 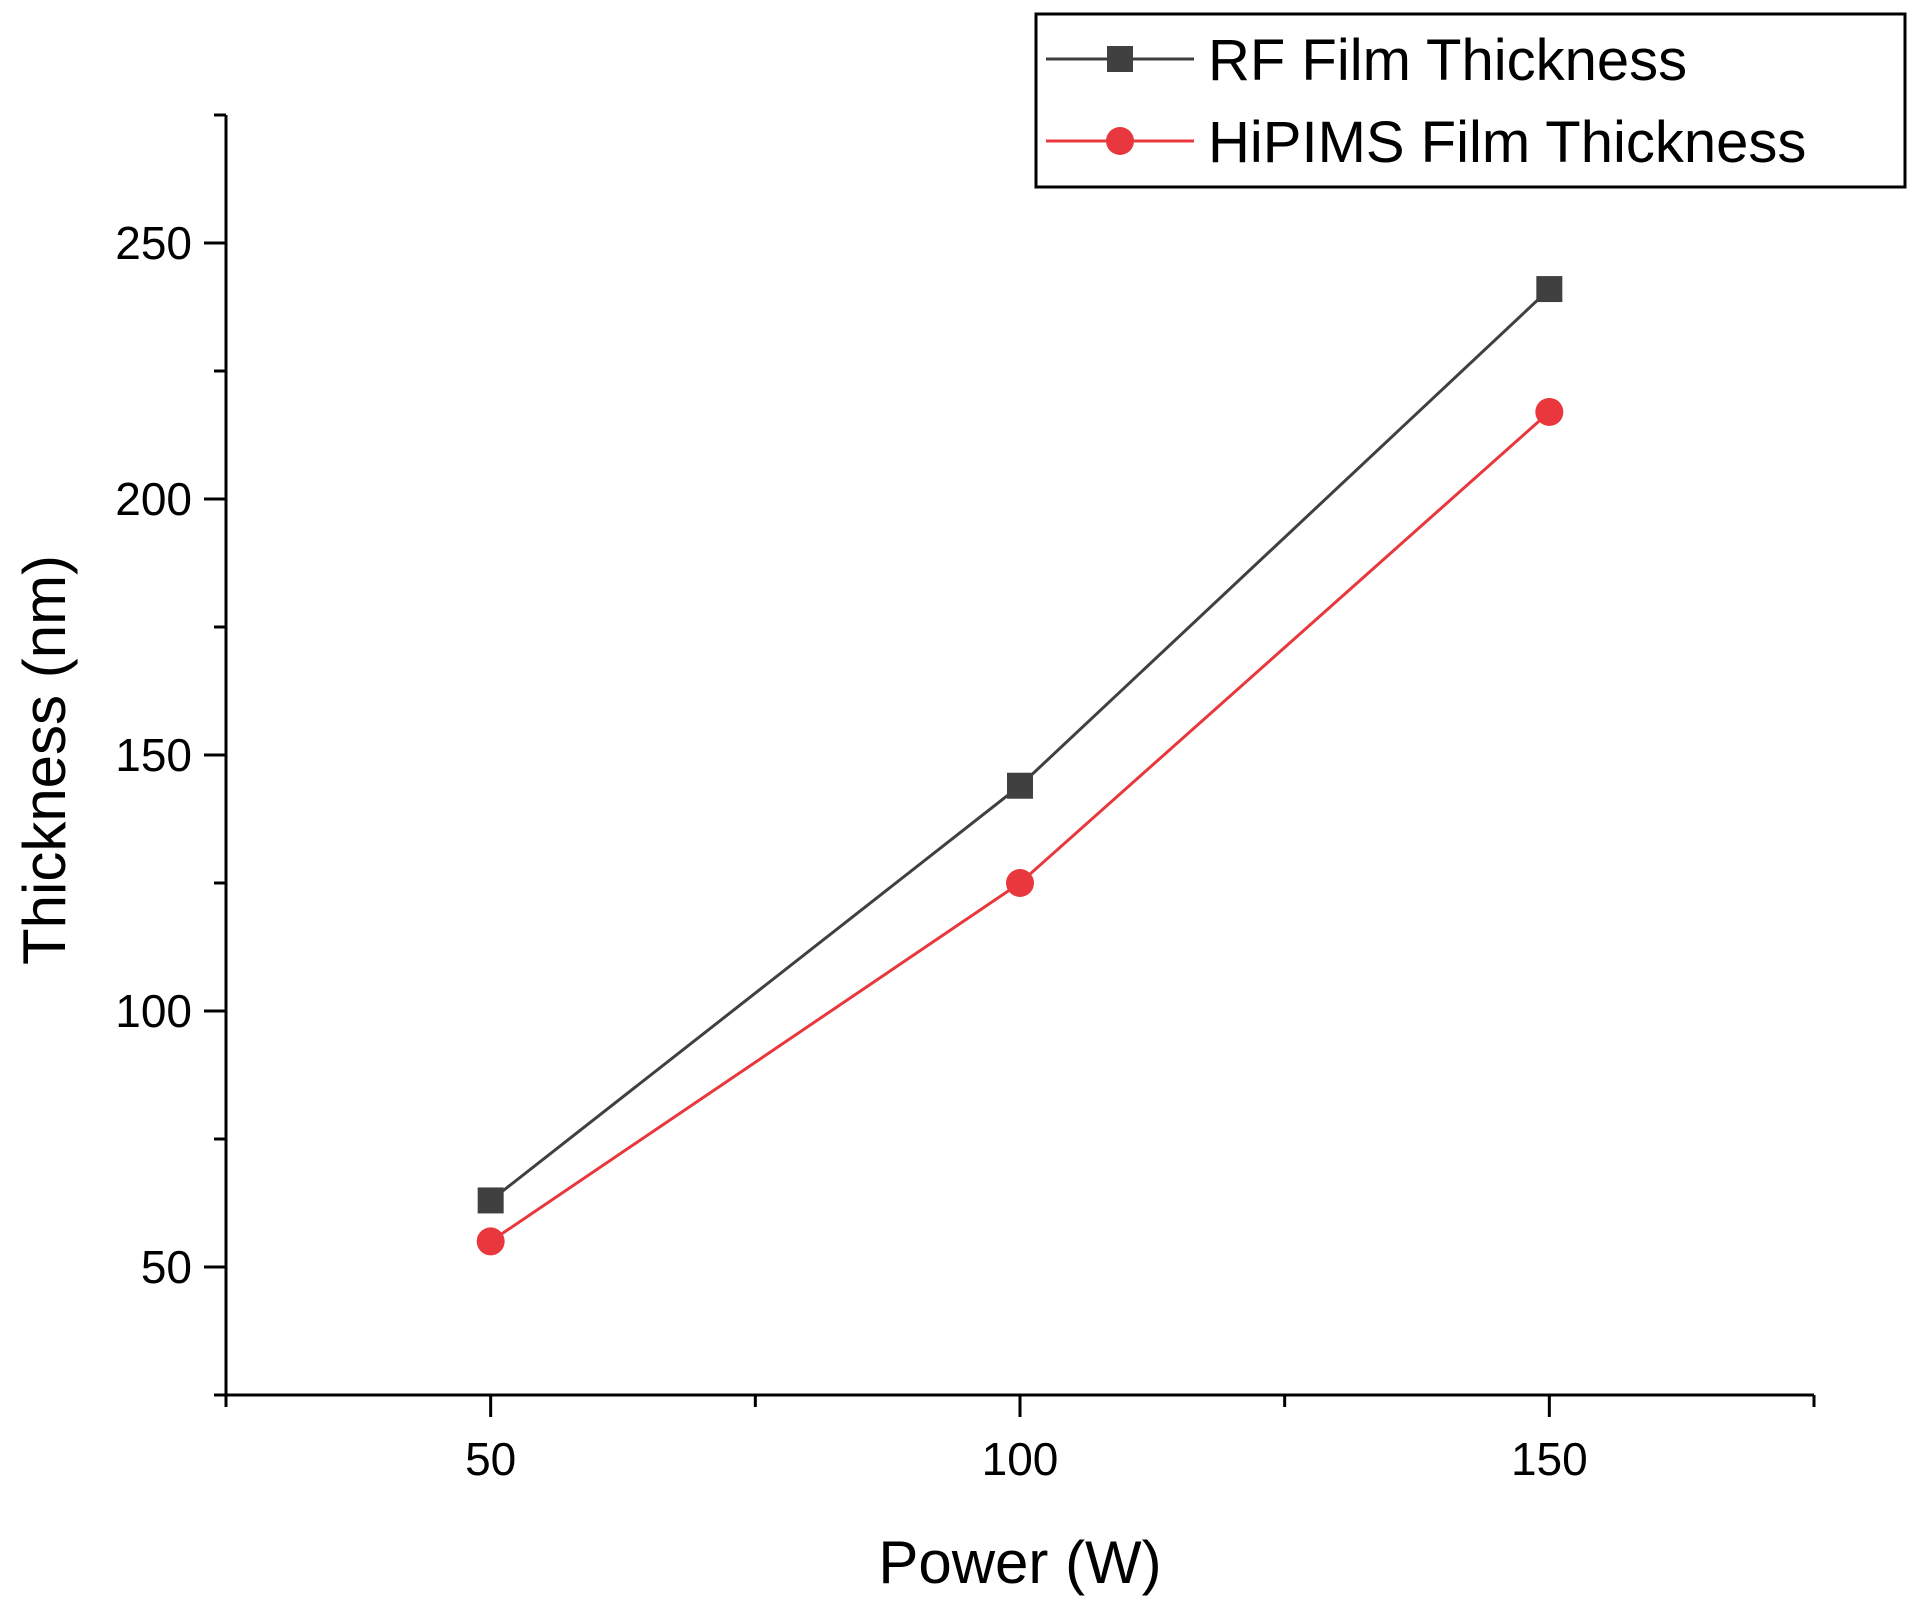 What do you see at coordinates (1447, 60) in the screenshot?
I see `legend-label-rf: RF Film Thickness` at bounding box center [1447, 60].